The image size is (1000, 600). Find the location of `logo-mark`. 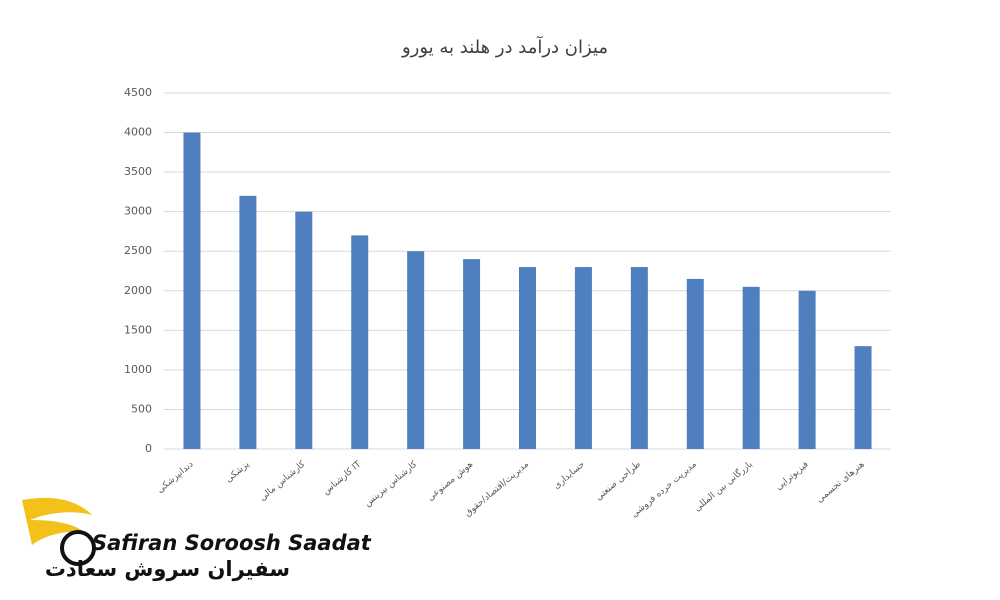

logo-mark is located at coordinates (78, 548).